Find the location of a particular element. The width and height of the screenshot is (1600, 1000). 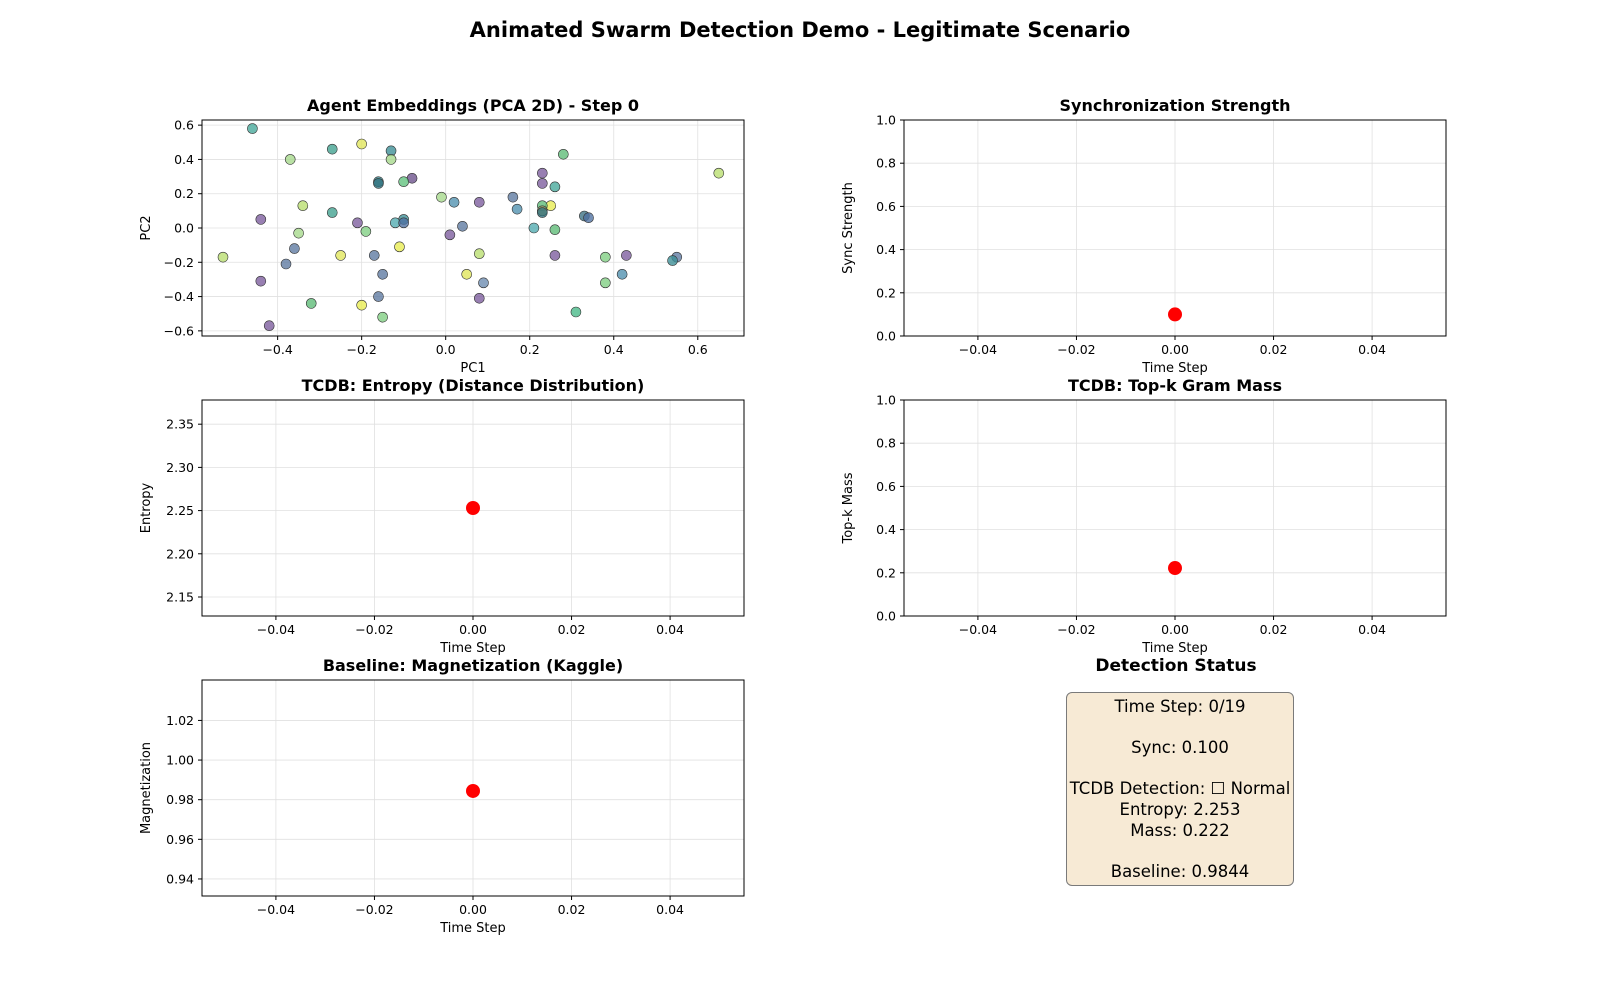

sync-xtick-label: −0.02 is located at coordinates (1076, 349).